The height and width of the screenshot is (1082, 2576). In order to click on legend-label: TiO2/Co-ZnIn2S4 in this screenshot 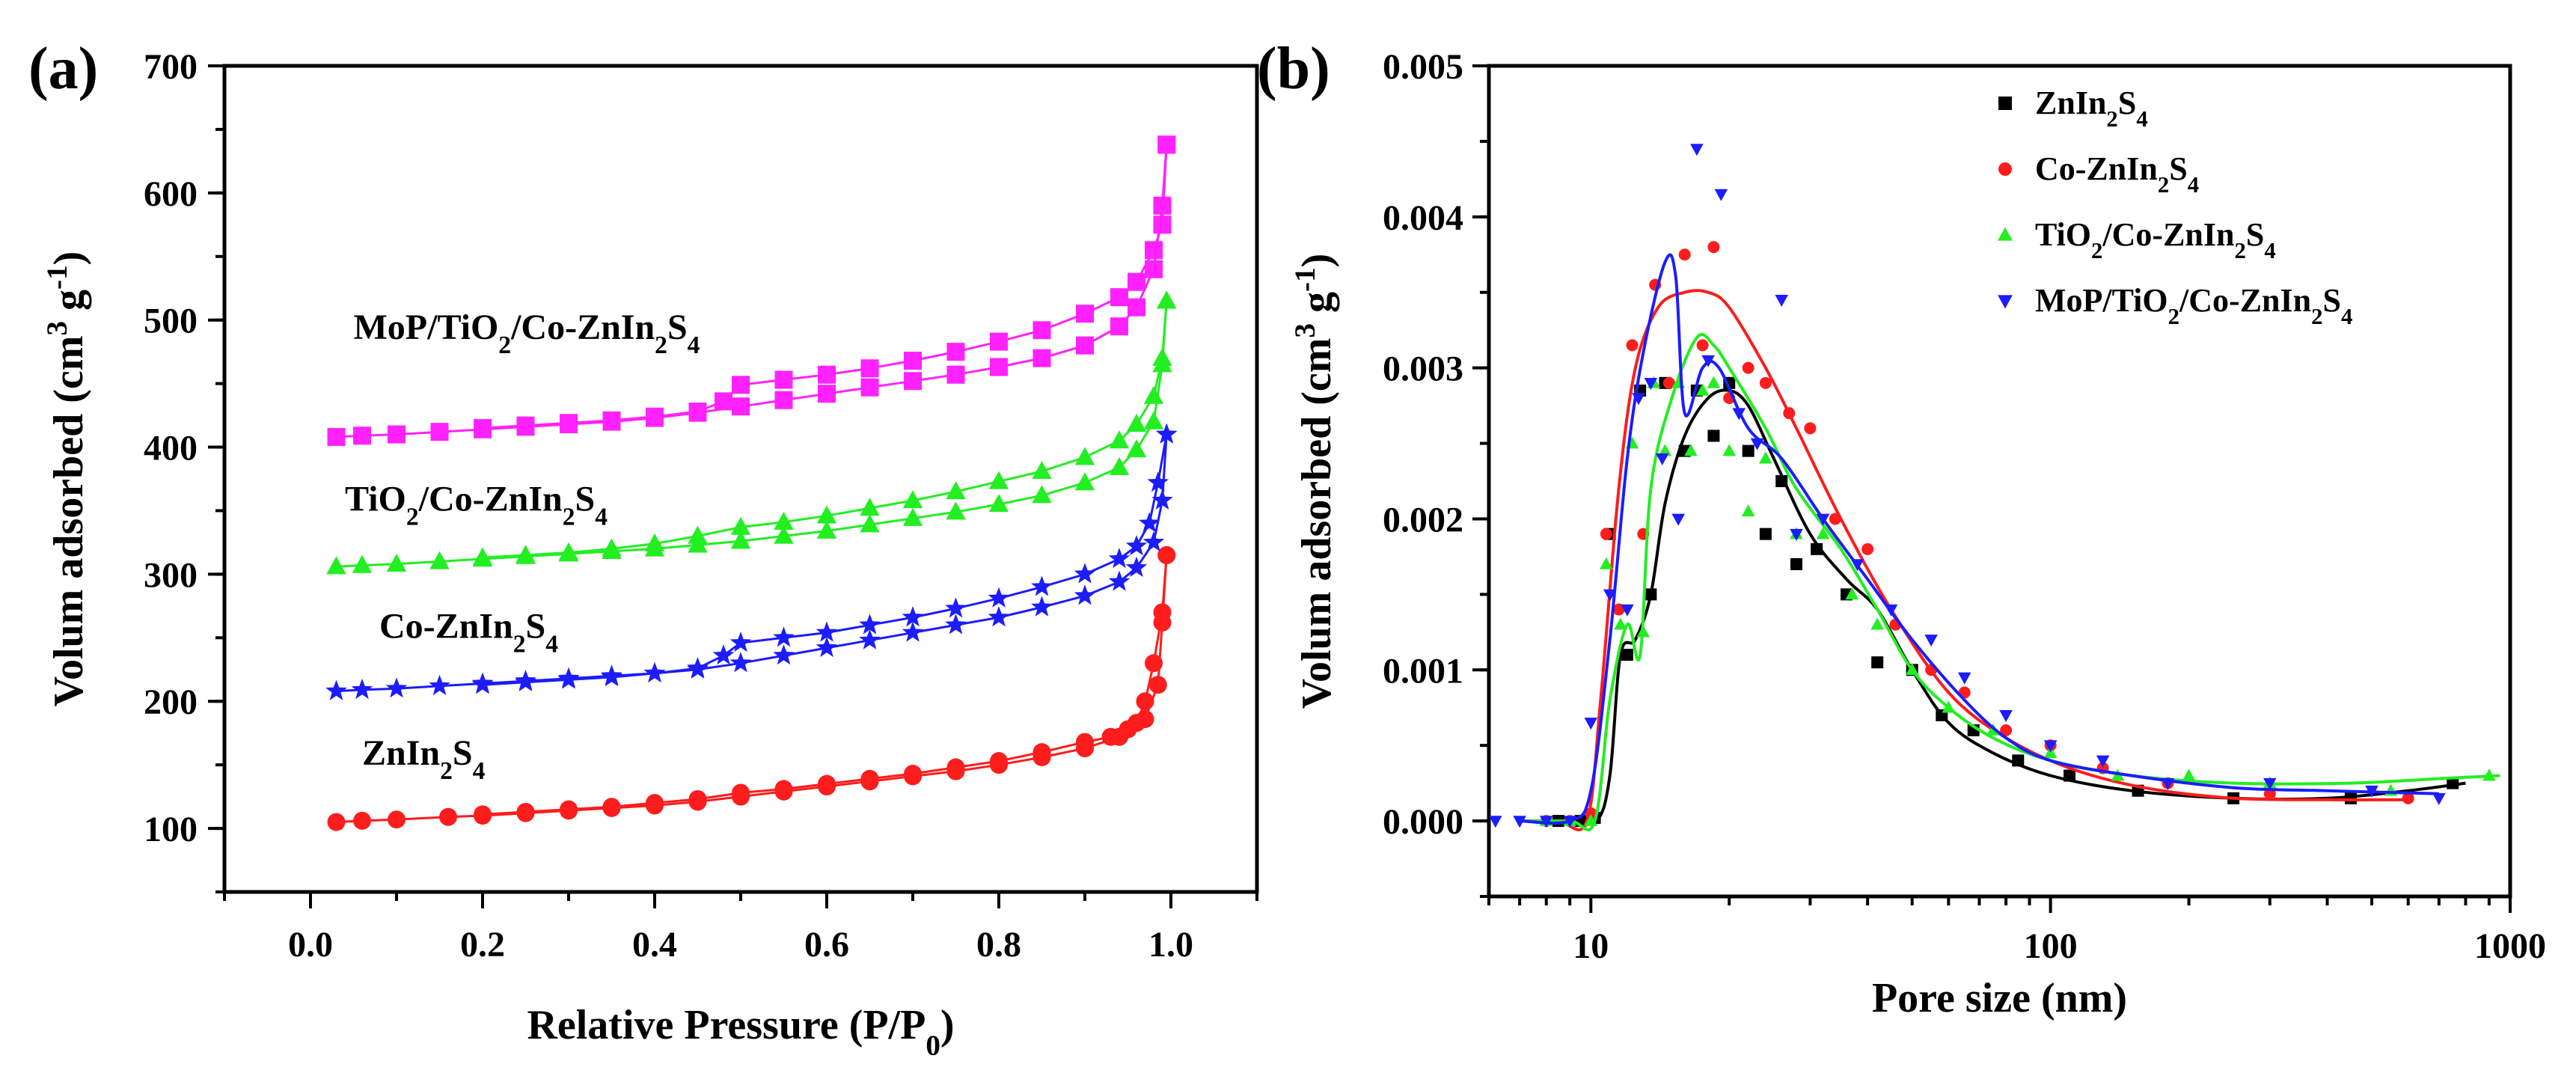, I will do `click(2155, 239)`.